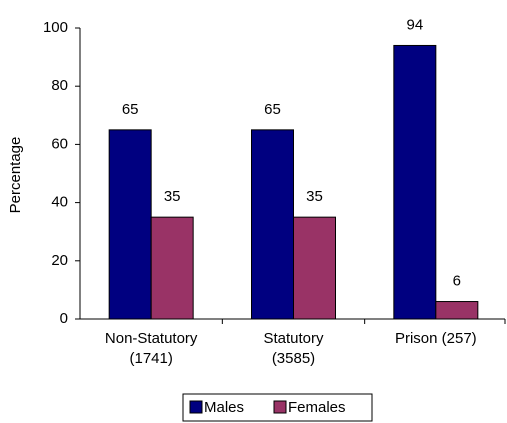 Image resolution: width=507 pixels, height=423 pixels. What do you see at coordinates (64, 318) in the screenshot?
I see `y-tick-label: 0` at bounding box center [64, 318].